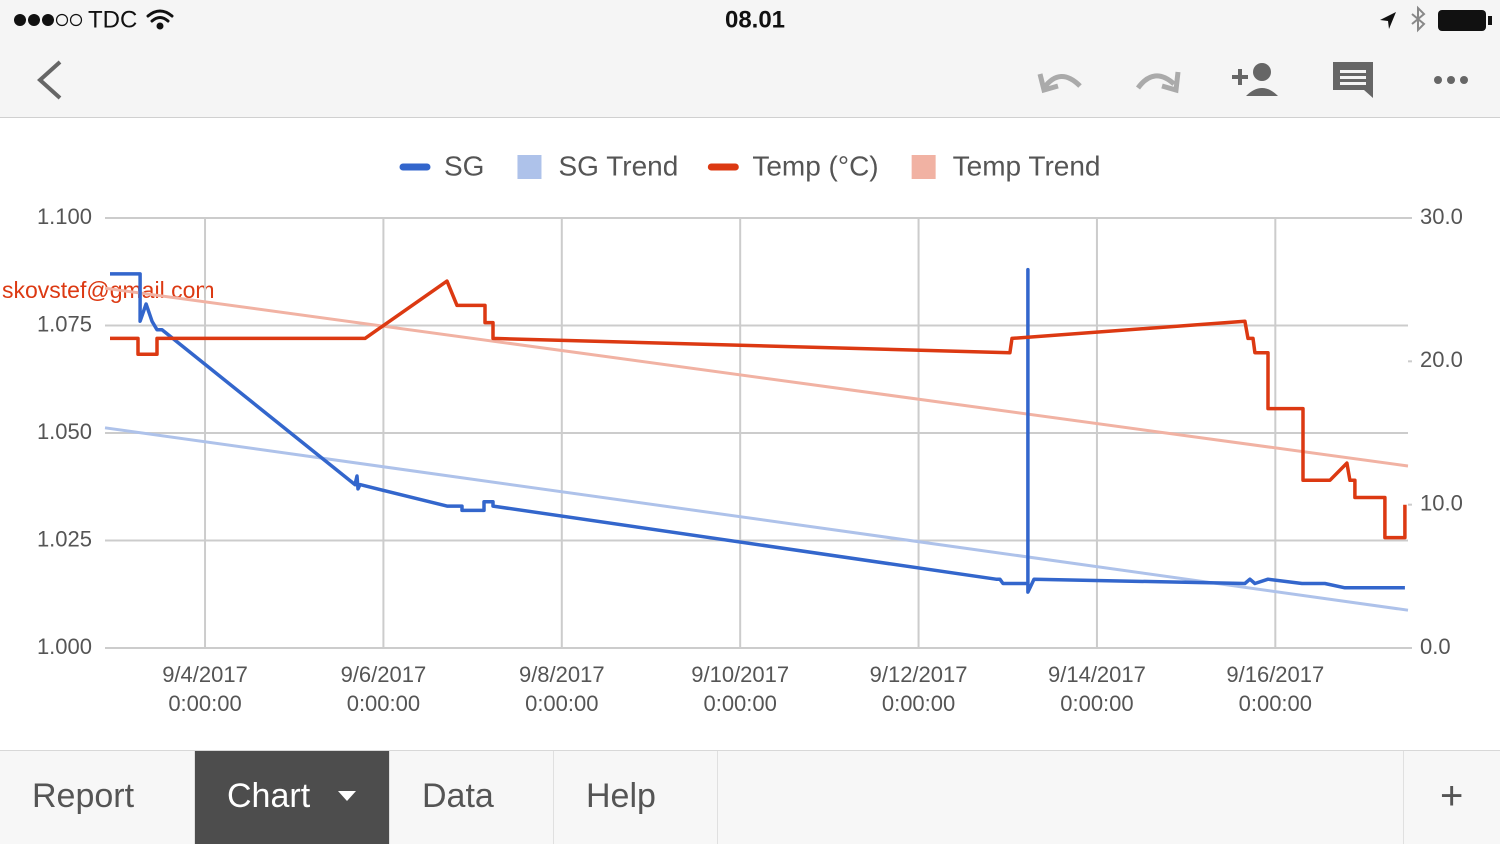 Image resolution: width=1500 pixels, height=868 pixels. What do you see at coordinates (64, 323) in the screenshot?
I see `y-tick-label: 1.075` at bounding box center [64, 323].